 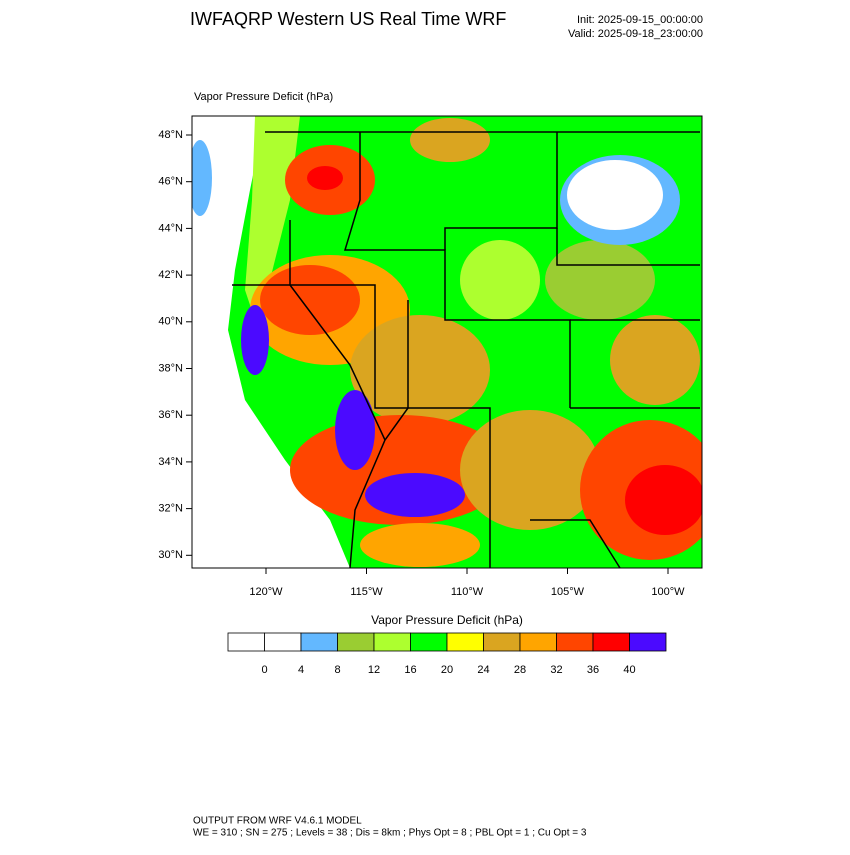 I want to click on init-time: Init: 2025-09-15_00:00:00, so click(x=640, y=20).